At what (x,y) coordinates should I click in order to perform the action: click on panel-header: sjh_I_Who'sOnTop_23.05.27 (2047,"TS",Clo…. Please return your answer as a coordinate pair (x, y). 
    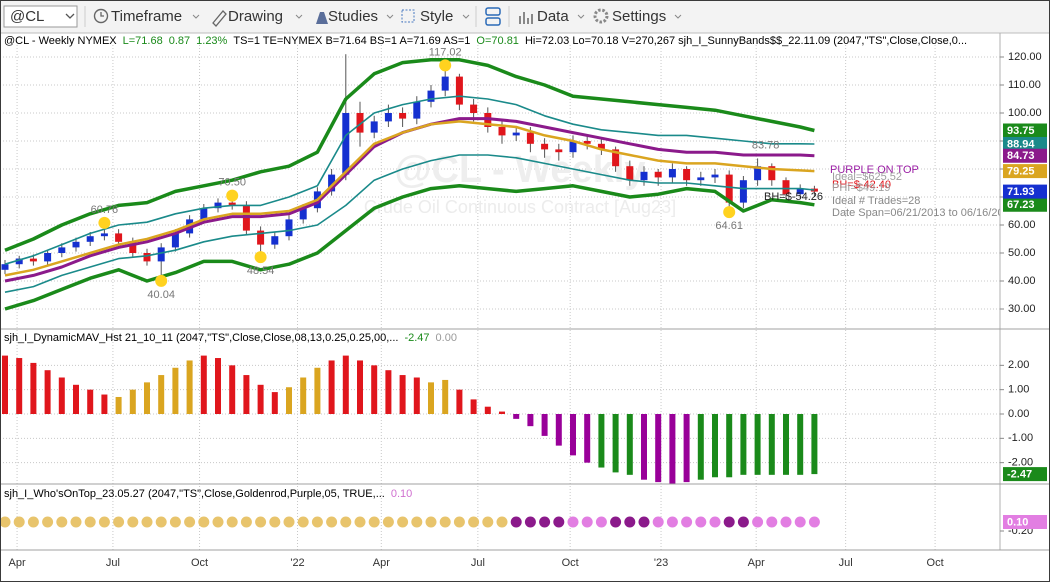
    Looking at the image, I should click on (208, 494).